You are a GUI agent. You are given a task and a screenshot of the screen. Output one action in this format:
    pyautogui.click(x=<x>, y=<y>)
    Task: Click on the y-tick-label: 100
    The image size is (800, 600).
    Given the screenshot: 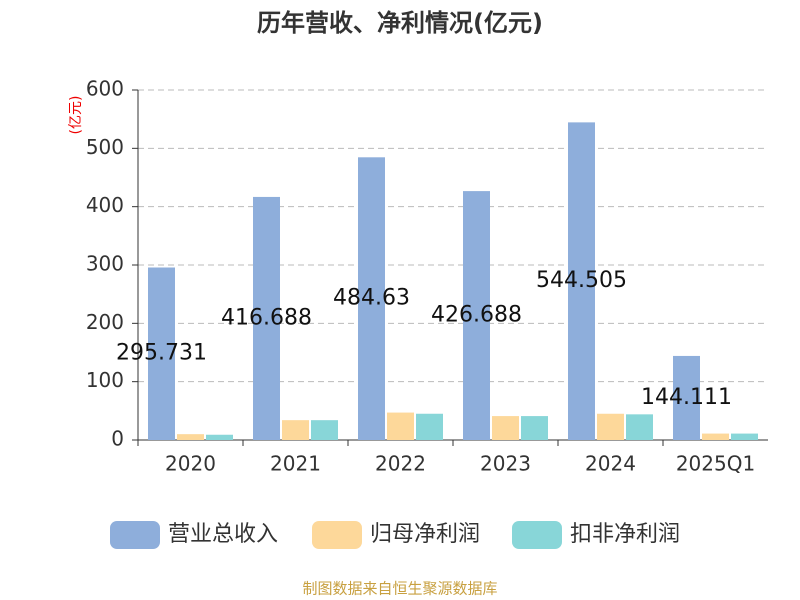 What is the action you would take?
    pyautogui.click(x=105, y=380)
    